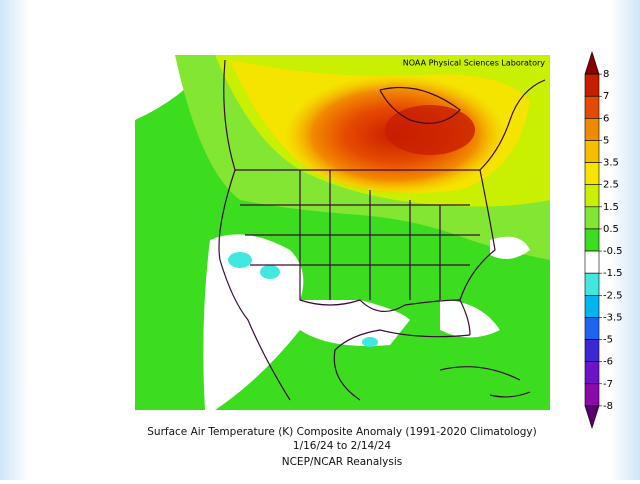 Image resolution: width=640 pixels, height=484 pixels. I want to click on colorbar-label: -7, so click(608, 384).